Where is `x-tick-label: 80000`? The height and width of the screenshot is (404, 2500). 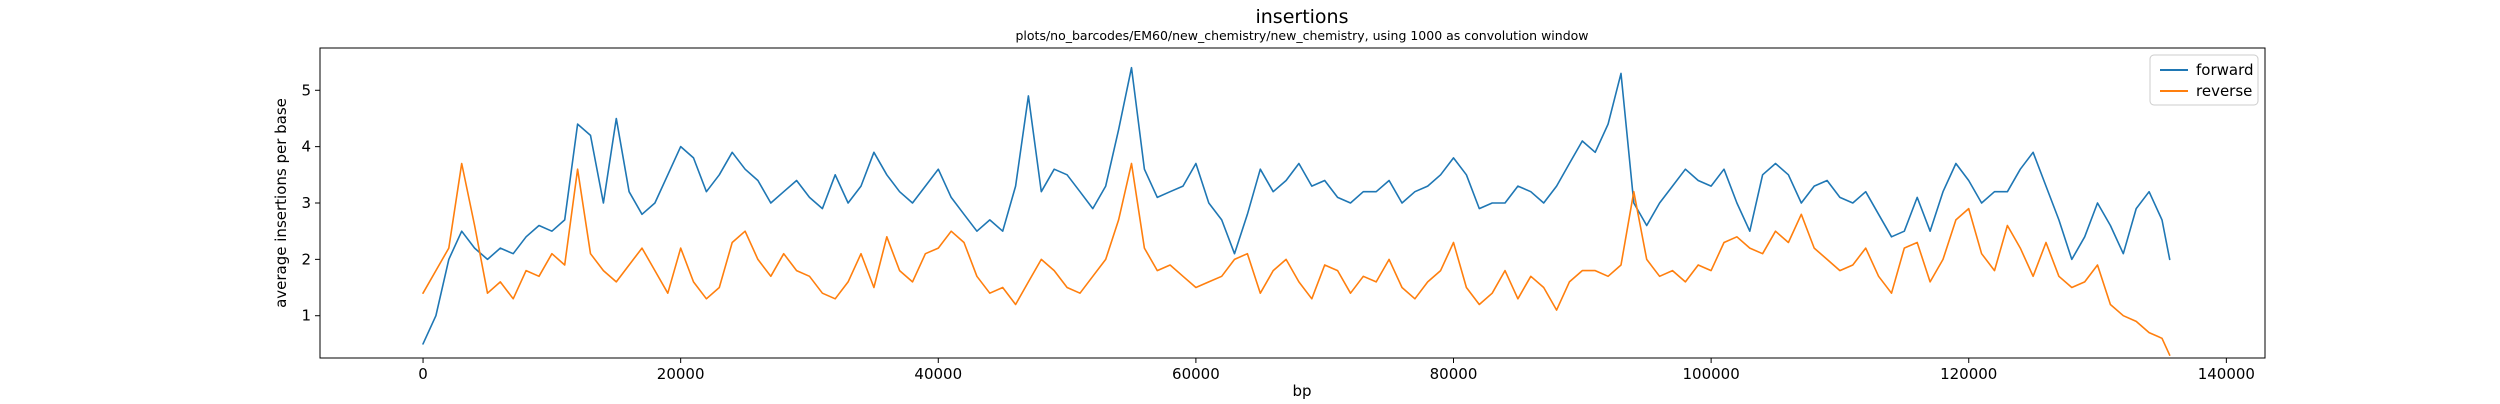 x-tick-label: 80000 is located at coordinates (1454, 374).